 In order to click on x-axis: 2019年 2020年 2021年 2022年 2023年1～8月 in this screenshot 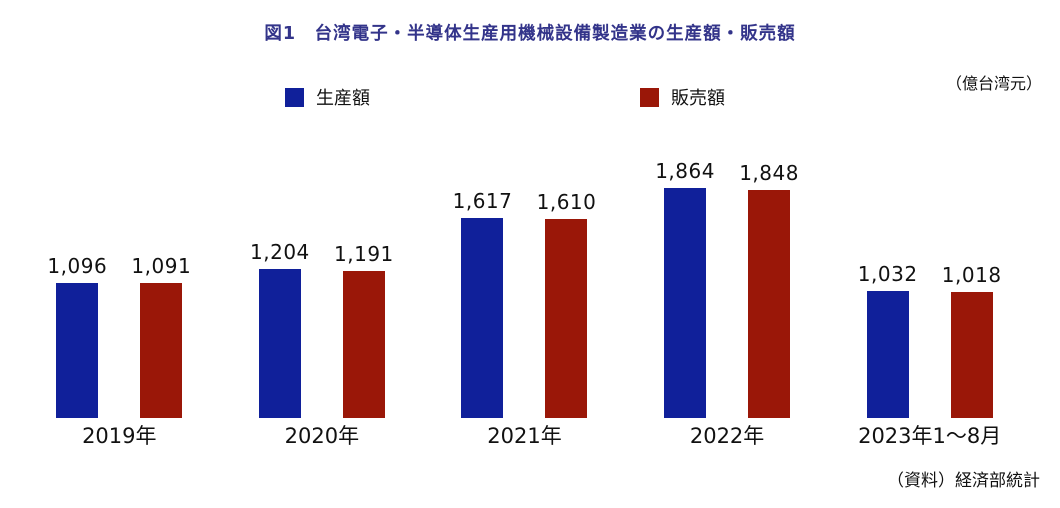, I will do `click(524, 435)`.